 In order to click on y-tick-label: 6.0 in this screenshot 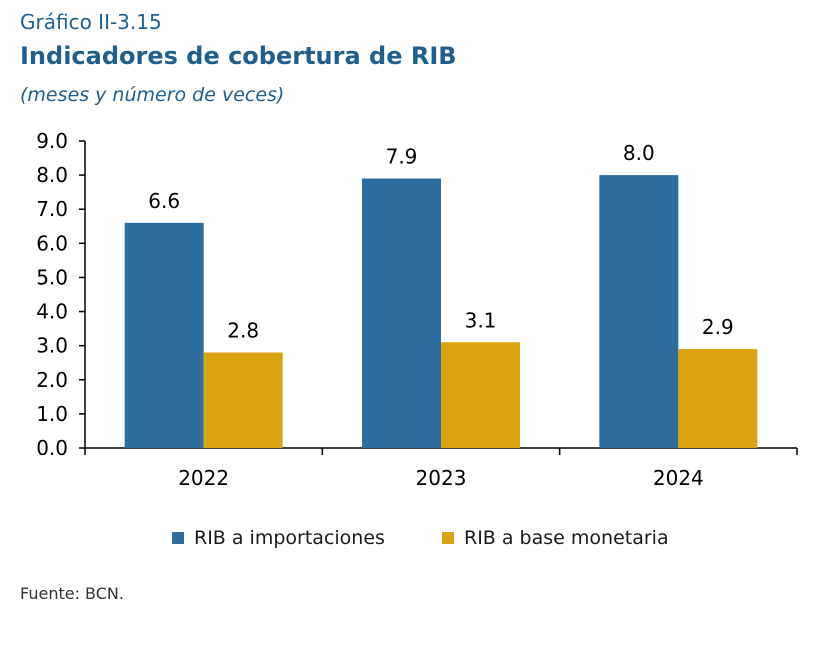, I will do `click(52, 243)`.